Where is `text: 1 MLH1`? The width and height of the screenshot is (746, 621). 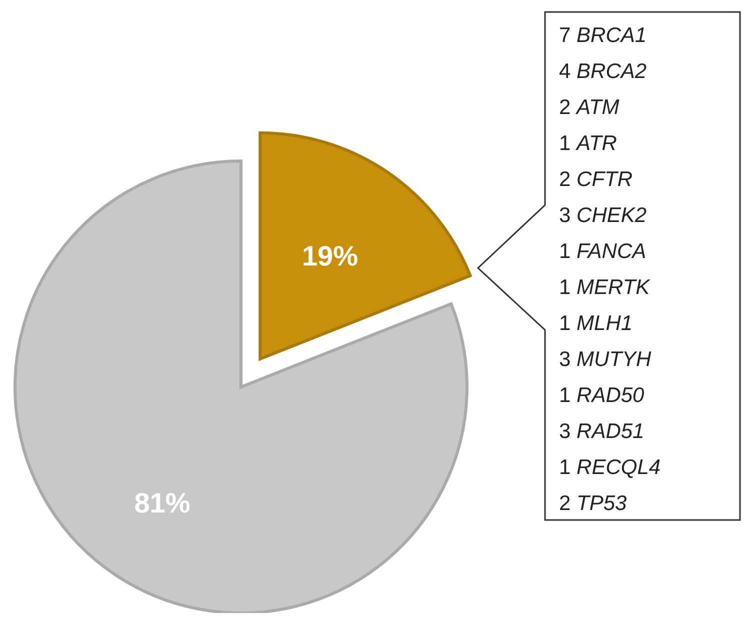 text: 1 MLH1 is located at coordinates (596, 323).